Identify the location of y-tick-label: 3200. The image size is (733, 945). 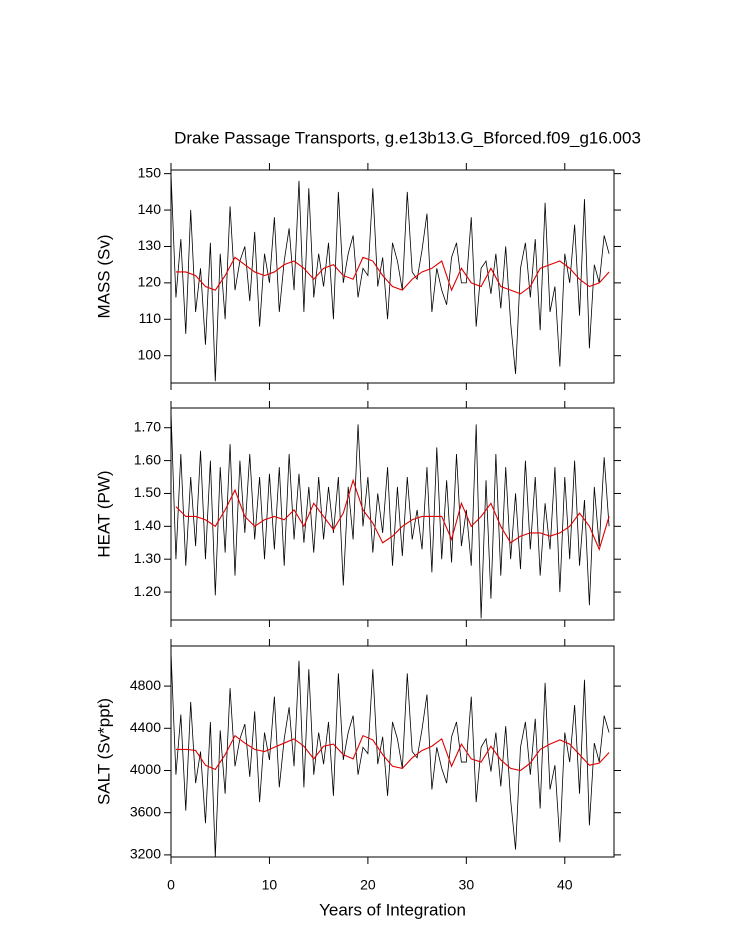
(145, 854).